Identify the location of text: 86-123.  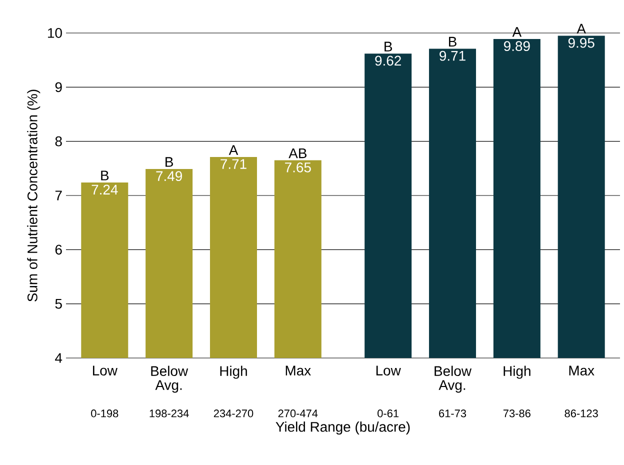
(581, 414).